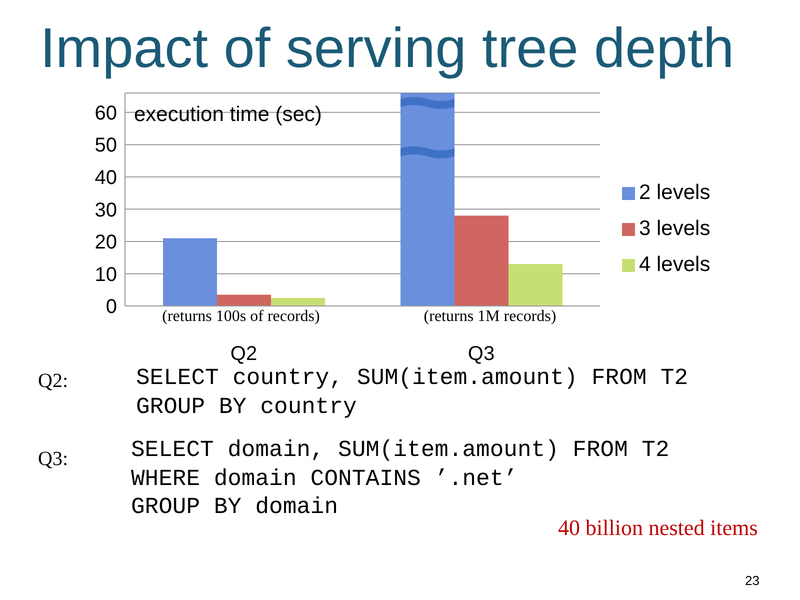  Describe the element at coordinates (674, 264) in the screenshot. I see `legend-label: 4 levels` at that location.